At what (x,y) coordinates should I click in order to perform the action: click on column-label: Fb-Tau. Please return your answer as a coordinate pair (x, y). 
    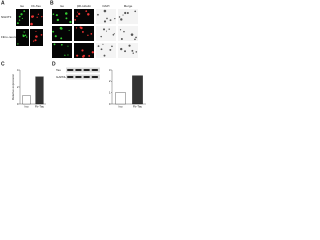
    Looking at the image, I should click on (36, 6).